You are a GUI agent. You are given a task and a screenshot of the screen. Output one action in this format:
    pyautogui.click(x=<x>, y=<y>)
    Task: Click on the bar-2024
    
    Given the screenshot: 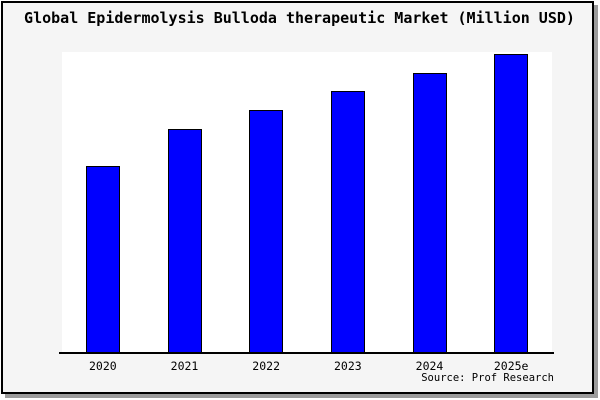 What is the action you would take?
    pyautogui.click(x=429, y=213)
    